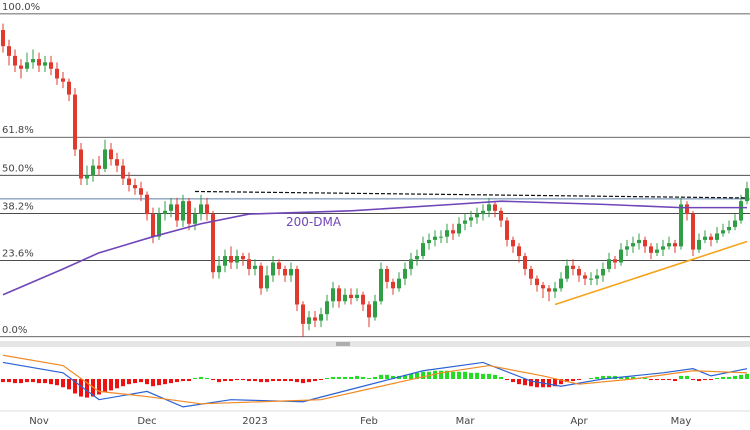 This screenshot has height=430, width=750. Describe the element at coordinates (18, 168) in the screenshot. I see `fib-label: 50.0%` at that location.